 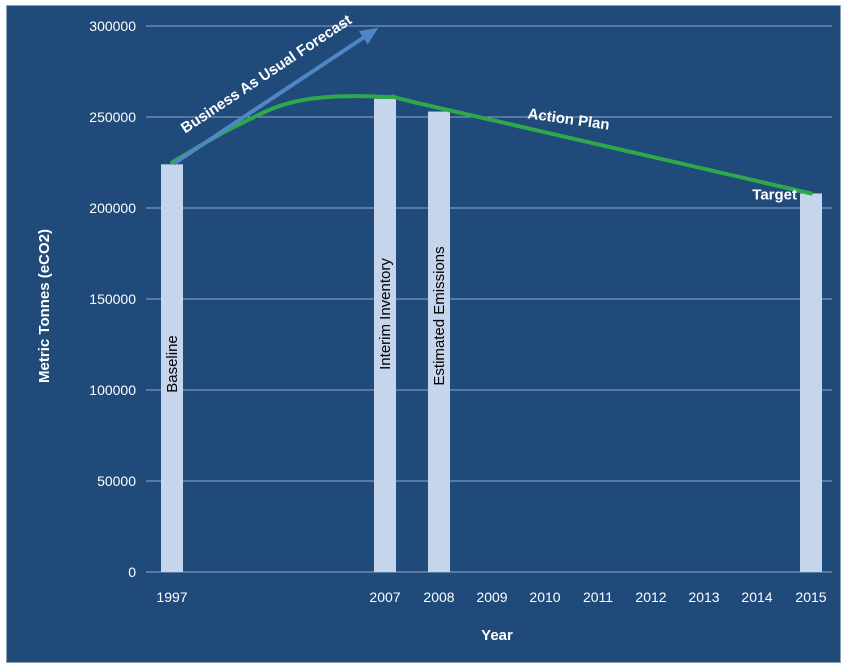 I want to click on forecast-label: Business As Usual Forecast, so click(x=266, y=74).